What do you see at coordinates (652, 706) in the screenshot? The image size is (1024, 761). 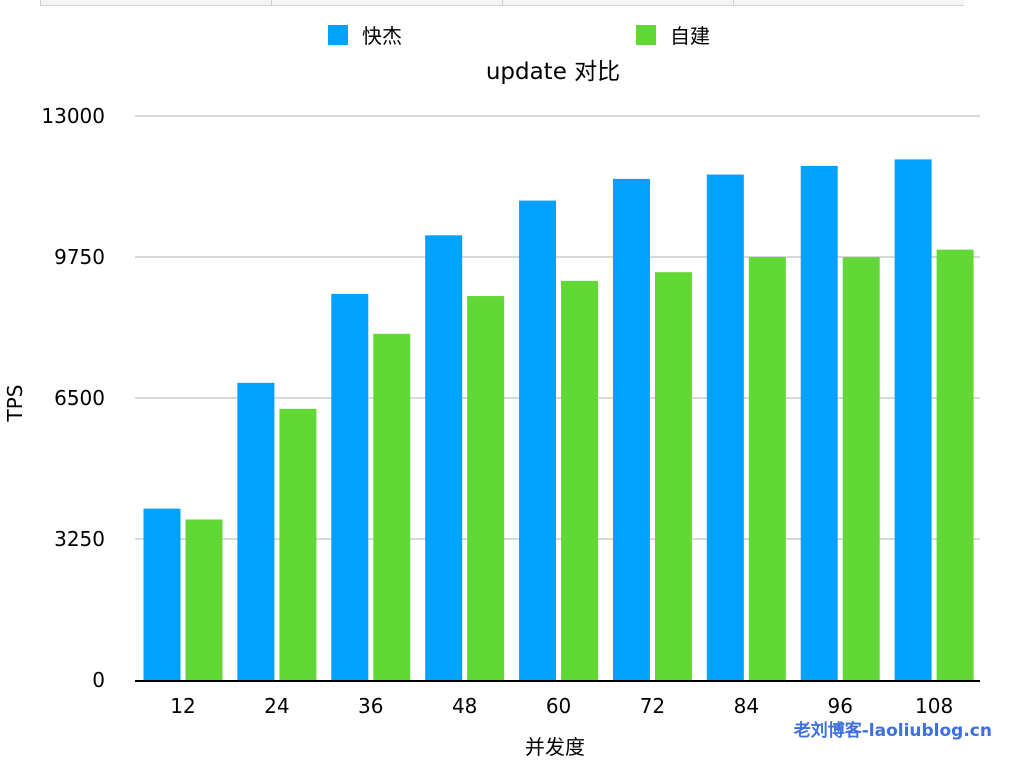 I see `x-tick-label: 72` at bounding box center [652, 706].